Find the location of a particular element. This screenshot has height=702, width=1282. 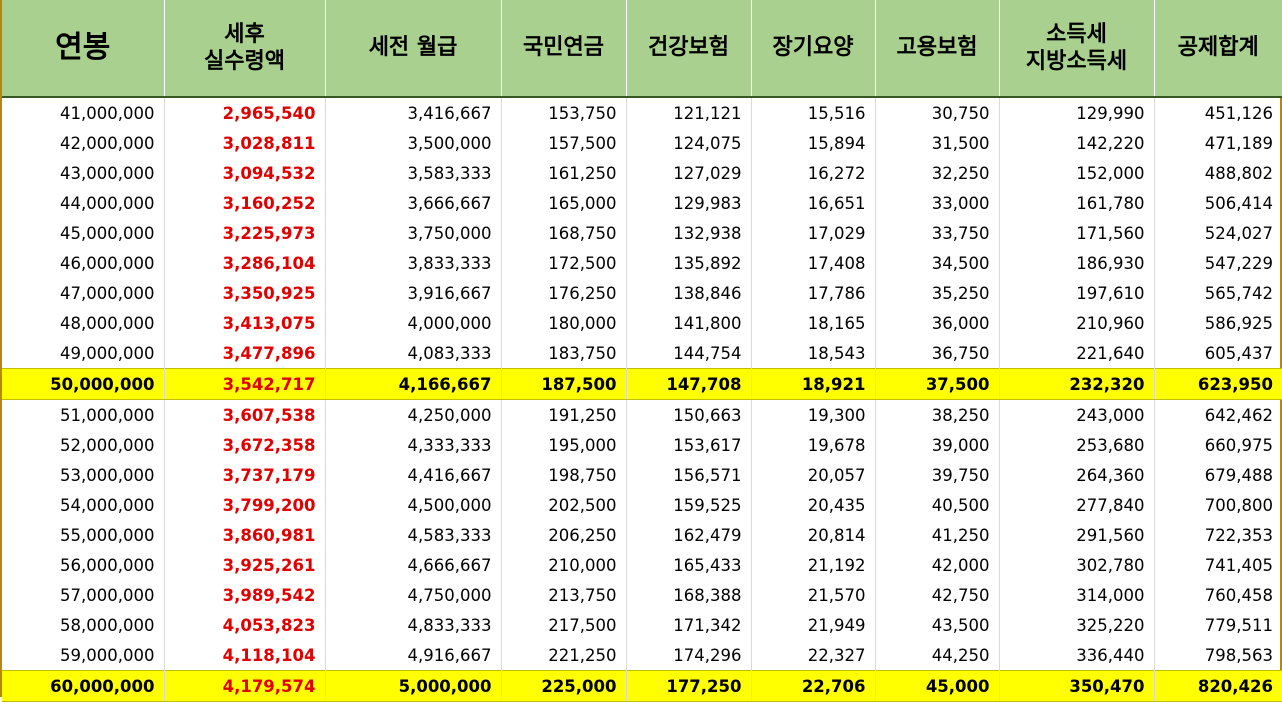

cell-employment-insurance: 31,500 is located at coordinates (937, 143).